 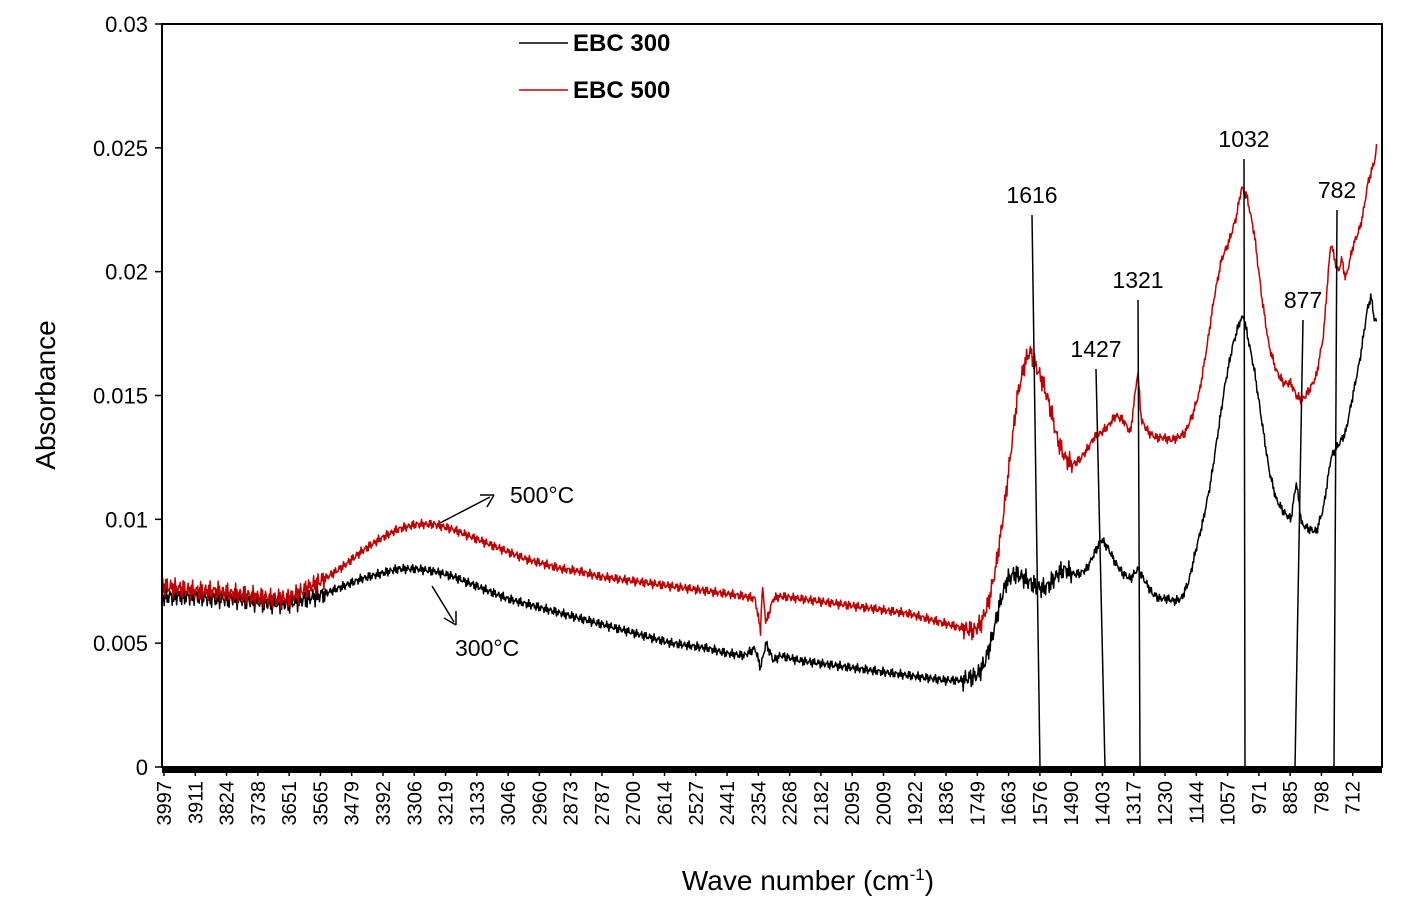 I want to click on annotation-500c: 500°C, so click(x=542, y=495).